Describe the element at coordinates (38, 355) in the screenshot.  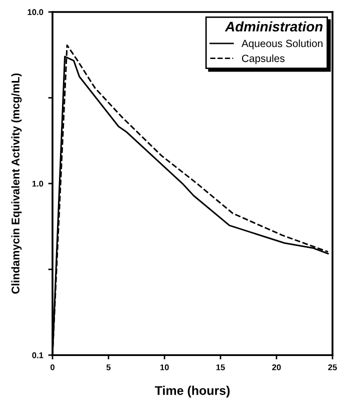
I see `y-tick-label: 0.1` at that location.